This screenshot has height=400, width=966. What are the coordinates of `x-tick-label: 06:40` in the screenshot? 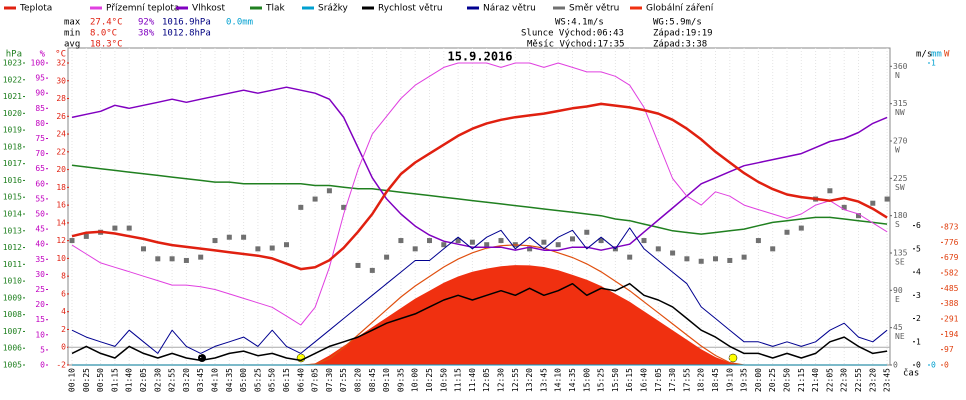 It's located at (300, 380).